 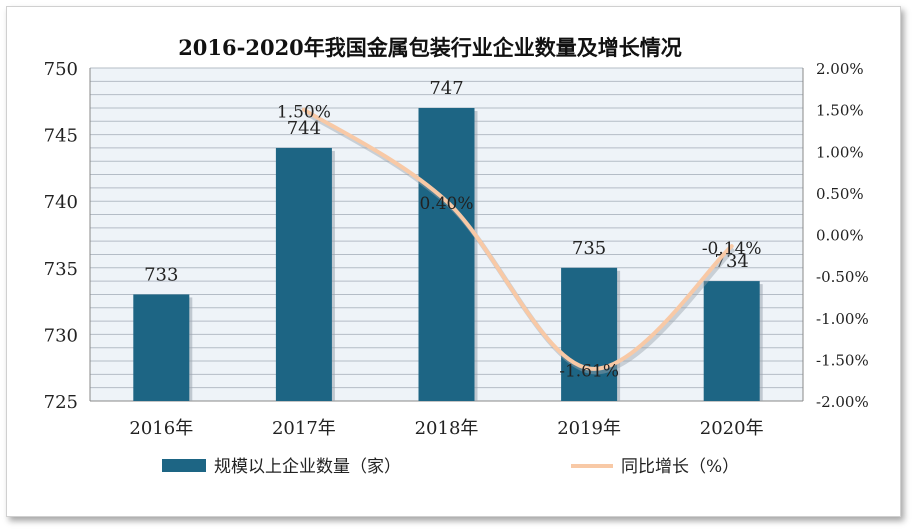 I want to click on y-right-tick-label: 2.00%, so click(x=840, y=69).